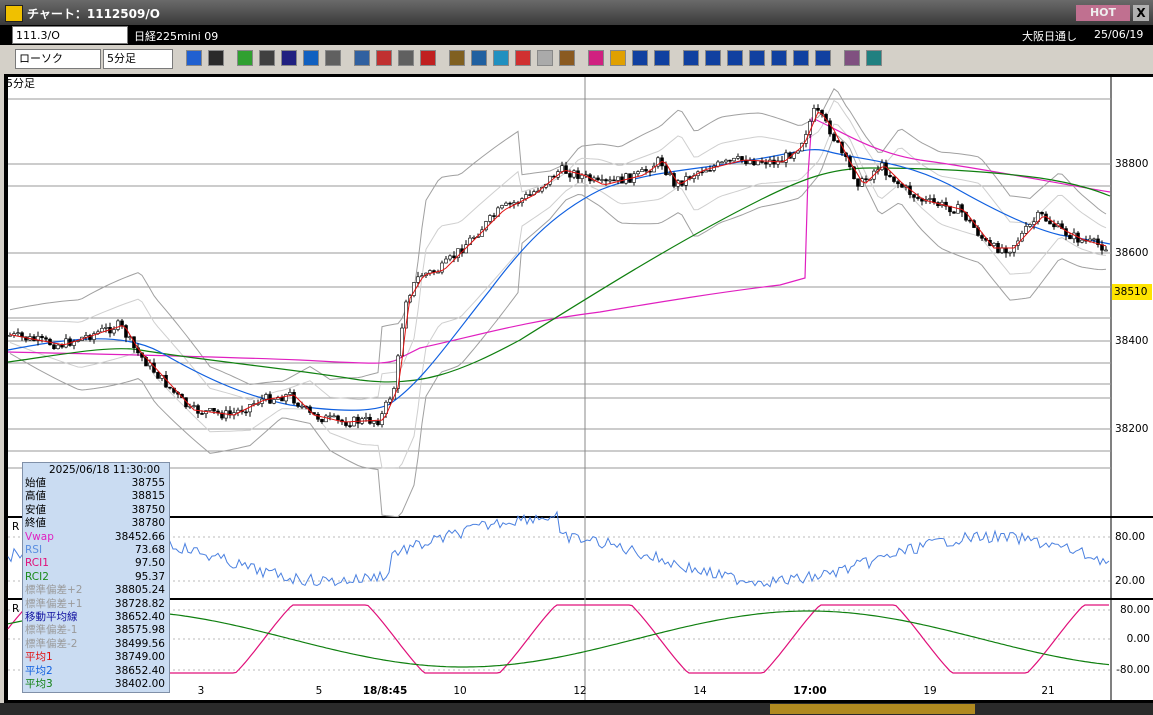 The image size is (1153, 715). Describe the element at coordinates (37, 563) in the screenshot. I see `info-label: RCI1` at that location.